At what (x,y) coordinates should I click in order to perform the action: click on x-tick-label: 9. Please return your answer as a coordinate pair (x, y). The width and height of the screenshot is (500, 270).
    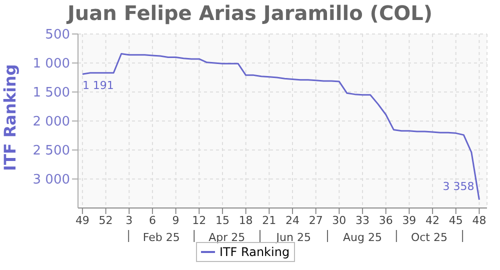
    Looking at the image, I should click on (176, 220).